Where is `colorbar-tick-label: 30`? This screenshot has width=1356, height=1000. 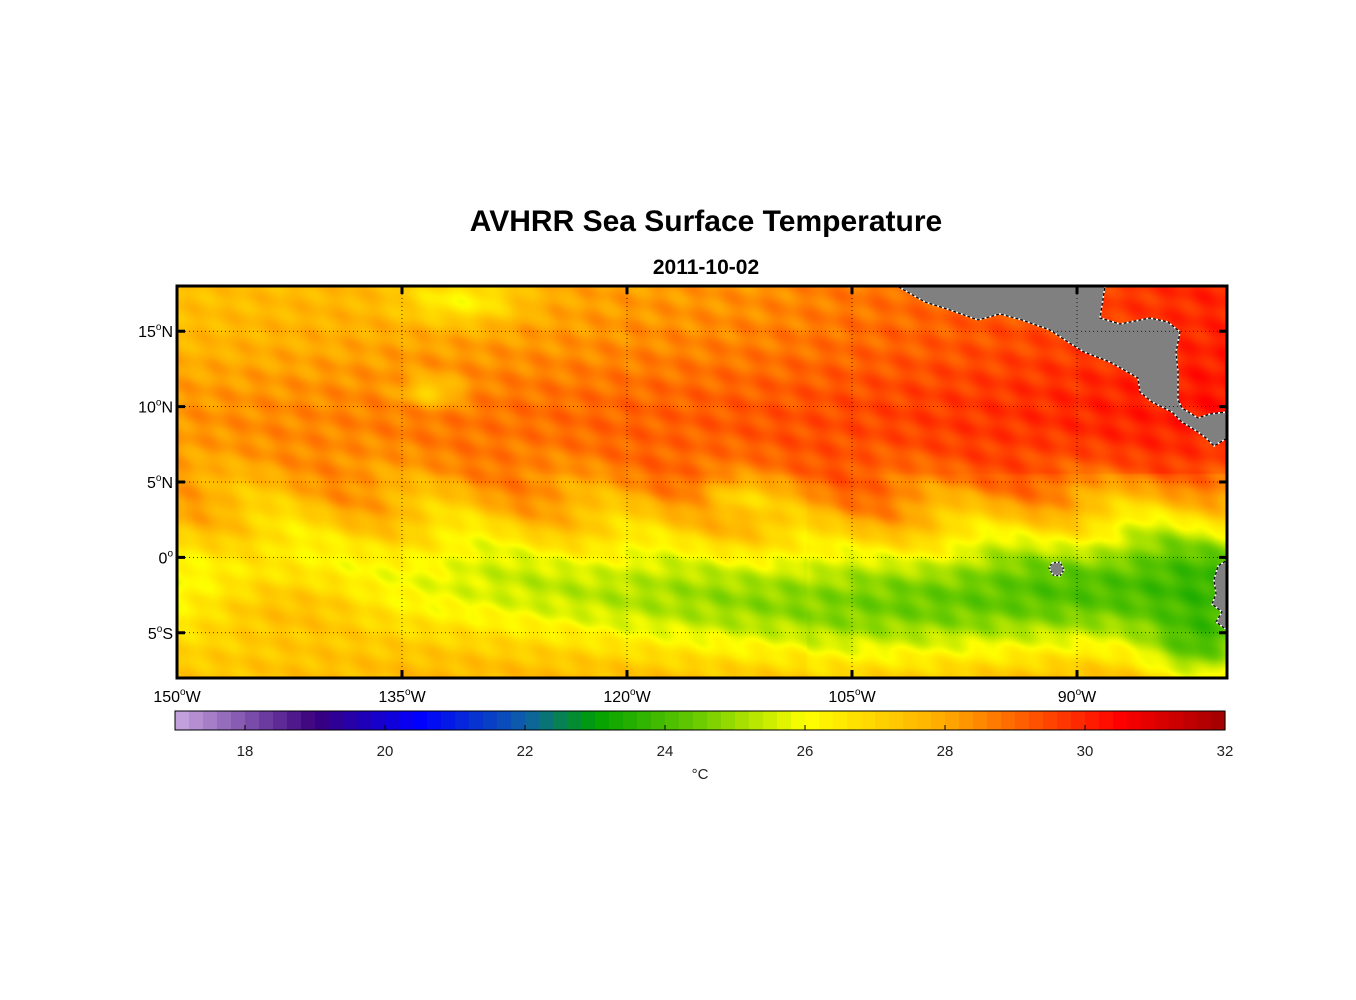
colorbar-tick-label: 30 is located at coordinates (1085, 751).